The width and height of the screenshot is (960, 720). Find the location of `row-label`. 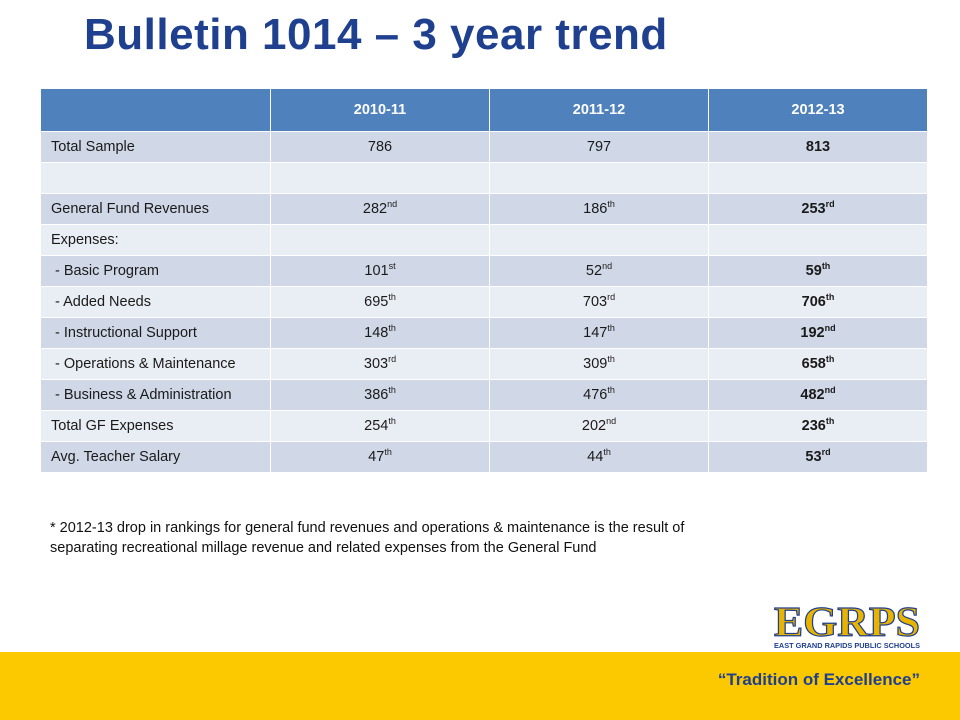

row-label is located at coordinates (155, 178).